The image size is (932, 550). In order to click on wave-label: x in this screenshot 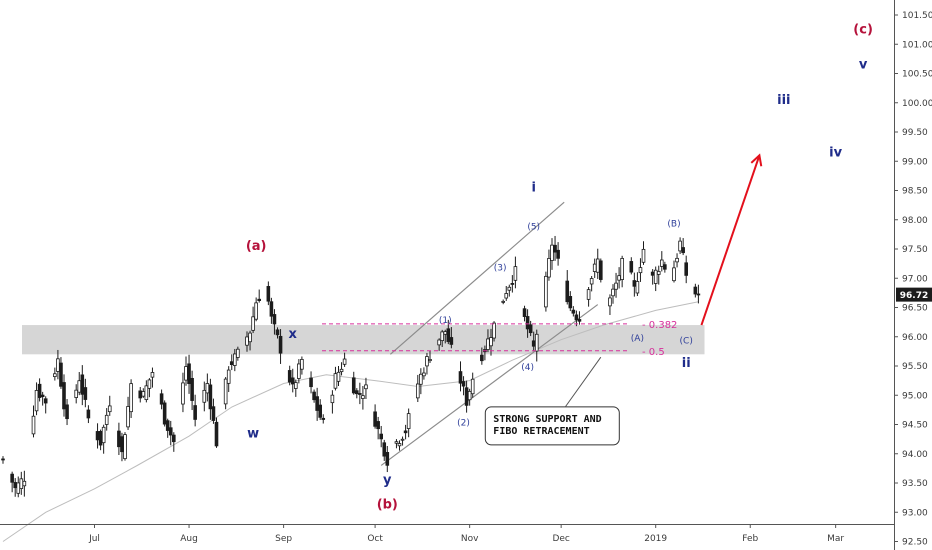, I will do `click(293, 334)`.